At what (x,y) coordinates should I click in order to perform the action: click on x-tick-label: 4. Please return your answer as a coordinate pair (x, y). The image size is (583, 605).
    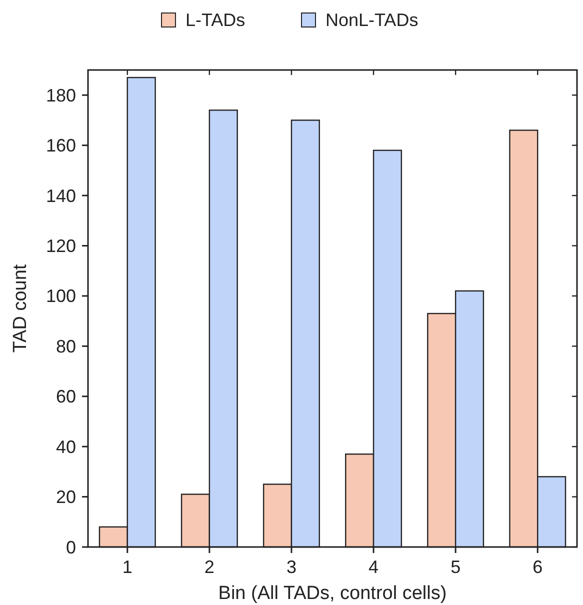
    Looking at the image, I should click on (373, 567).